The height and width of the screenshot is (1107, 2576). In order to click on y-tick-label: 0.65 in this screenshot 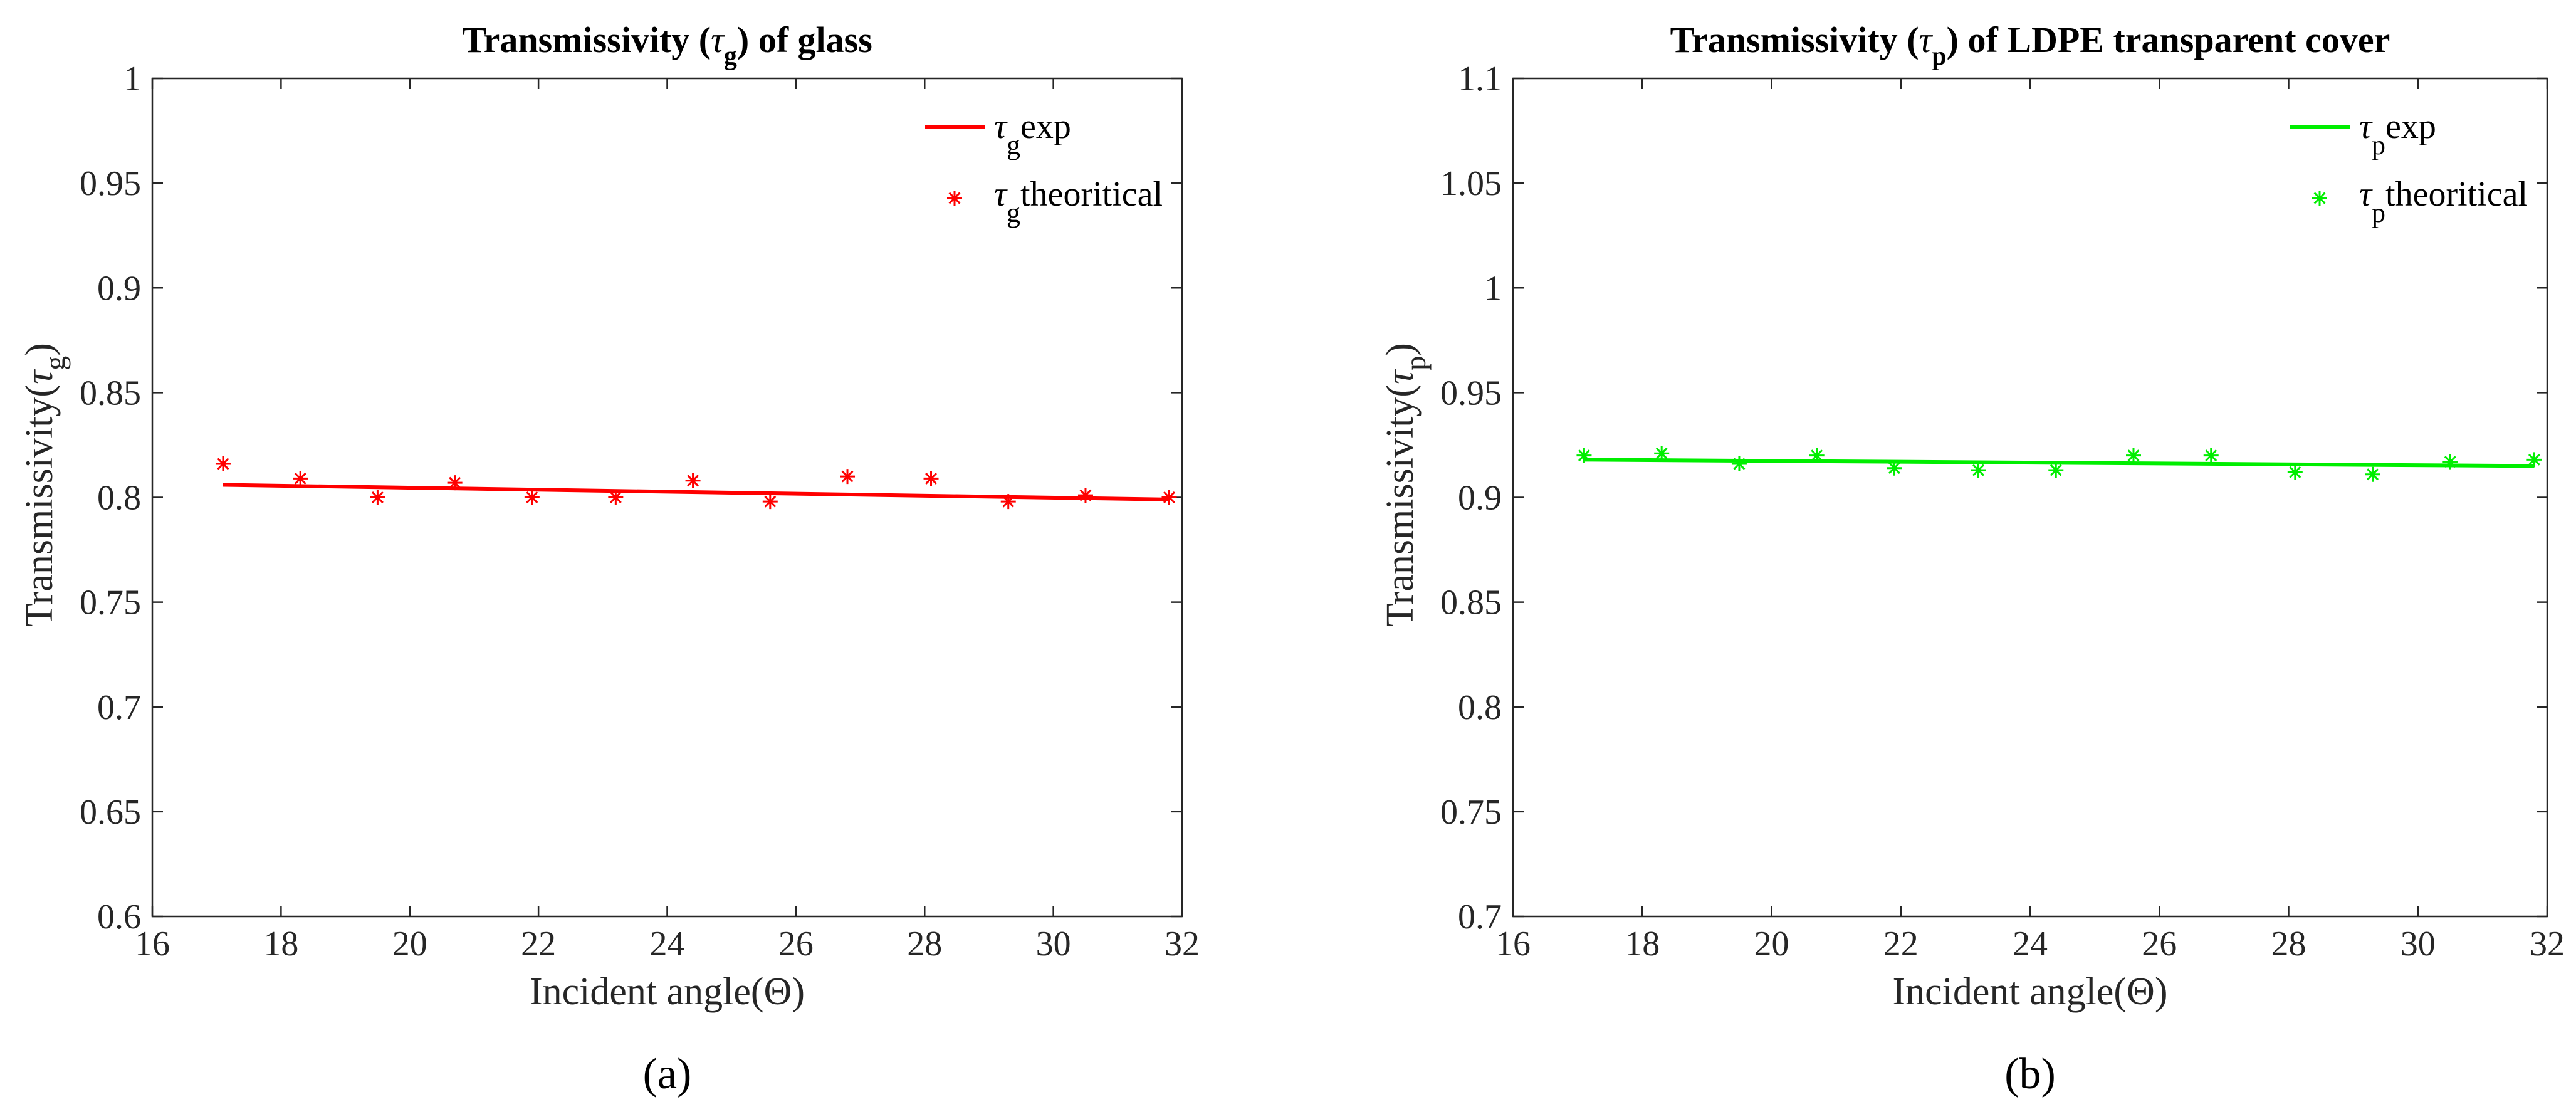, I will do `click(110, 813)`.